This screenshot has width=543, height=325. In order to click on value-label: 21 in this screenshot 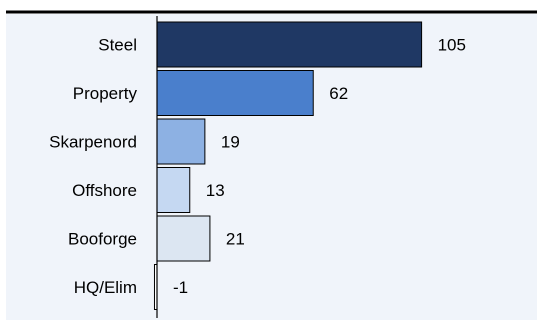, I will do `click(235, 239)`.